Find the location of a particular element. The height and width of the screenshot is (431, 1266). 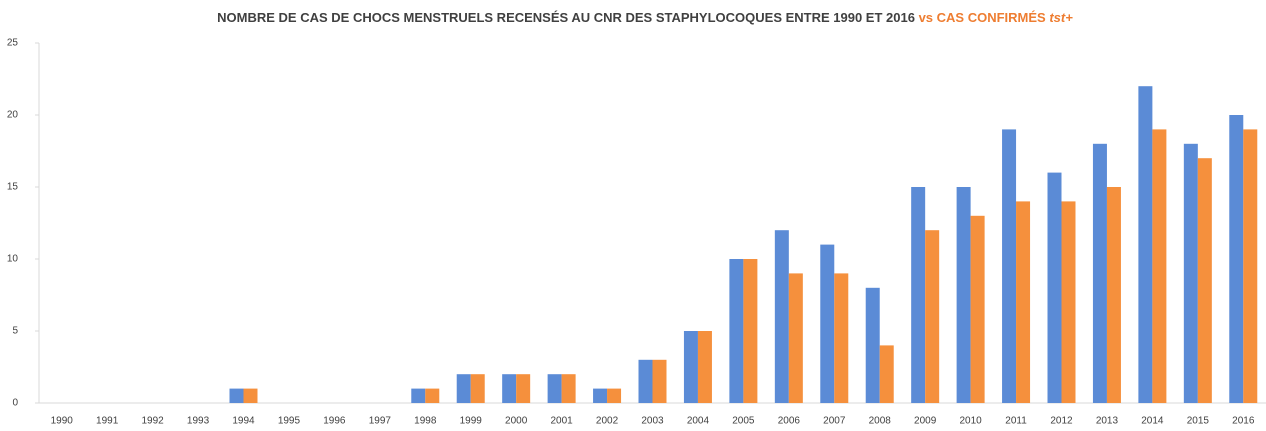

title-part: vs CAS CONFIRMÉS is located at coordinates (982, 17).